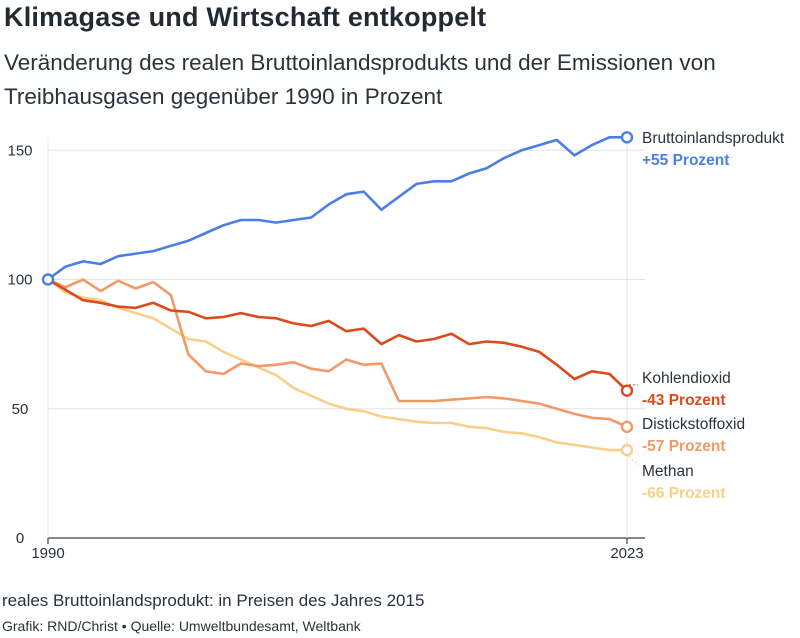 The height and width of the screenshot is (638, 800). What do you see at coordinates (668, 471) in the screenshot?
I see `series-label-name: Methan` at bounding box center [668, 471].